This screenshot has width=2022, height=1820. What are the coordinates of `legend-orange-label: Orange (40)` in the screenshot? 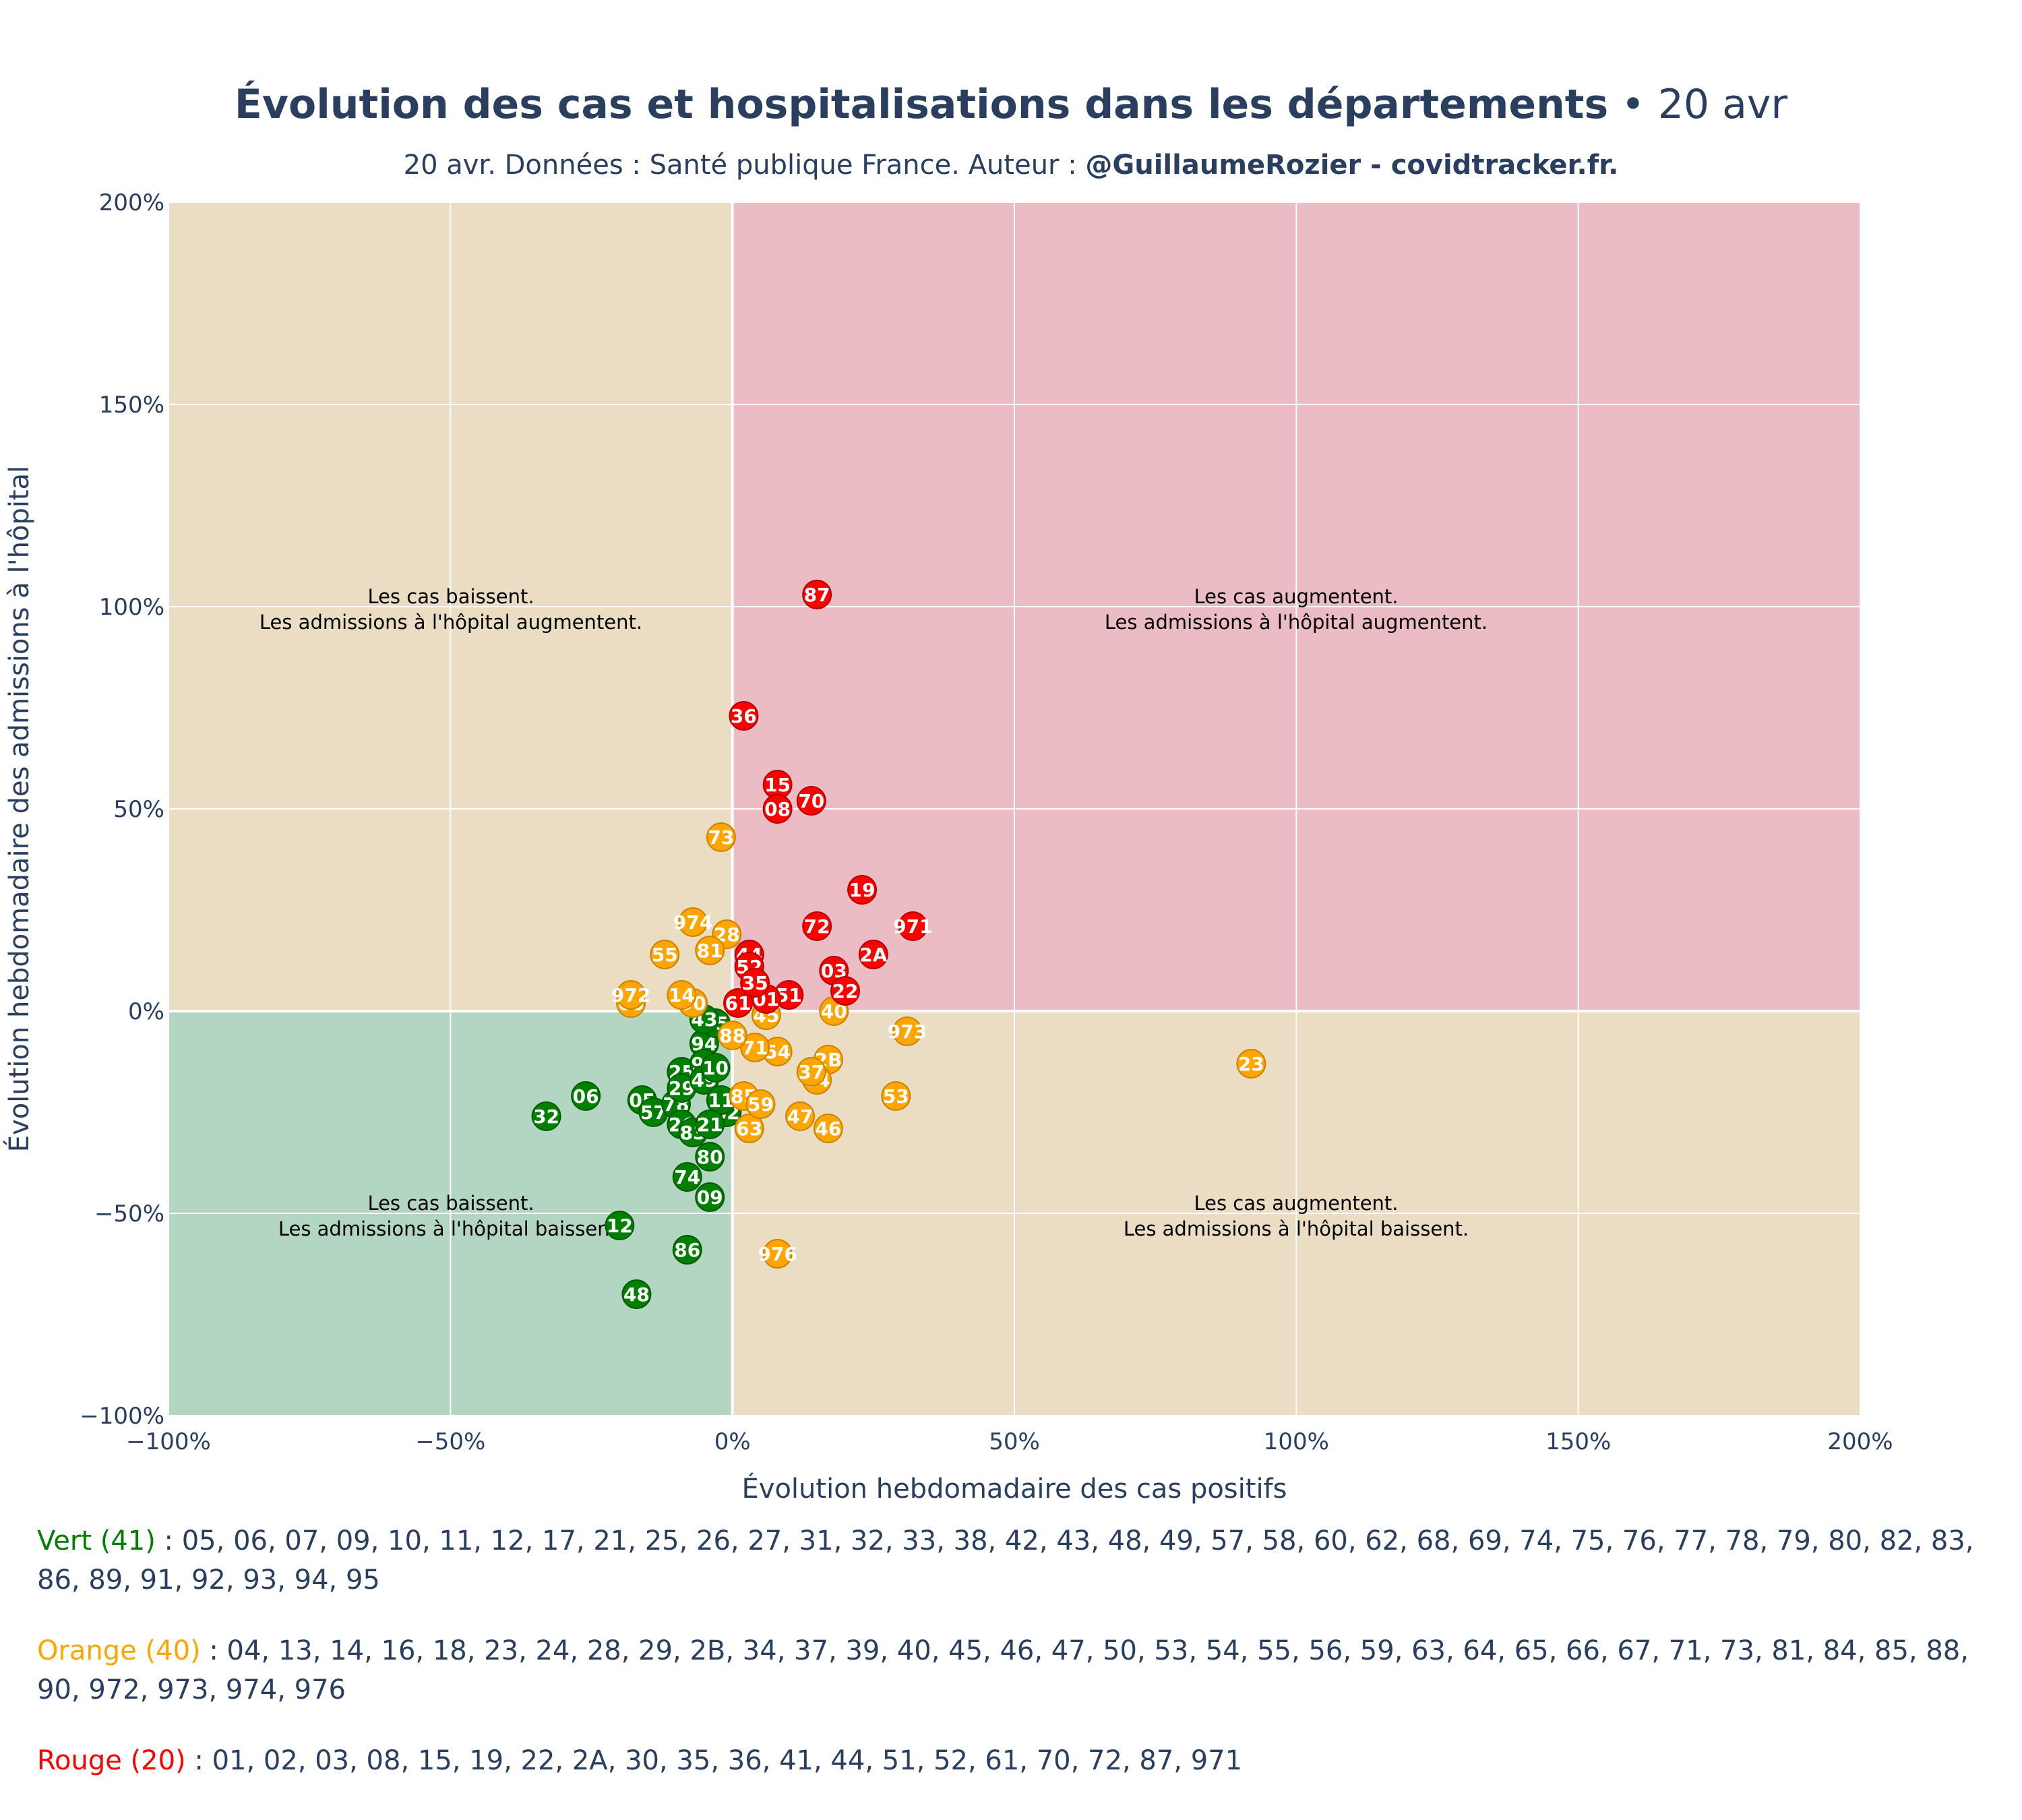 It's located at (119, 1651).